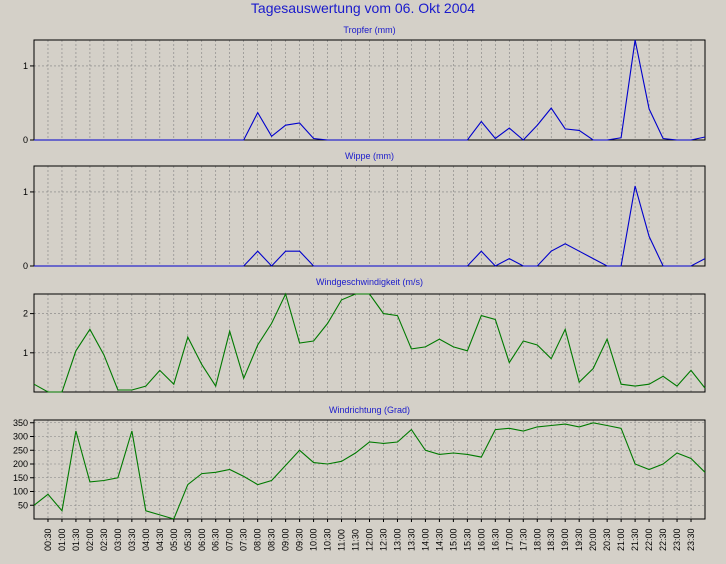 The image size is (726, 564). What do you see at coordinates (397, 539) in the screenshot?
I see `x-tick-label: 13:00` at bounding box center [397, 539].